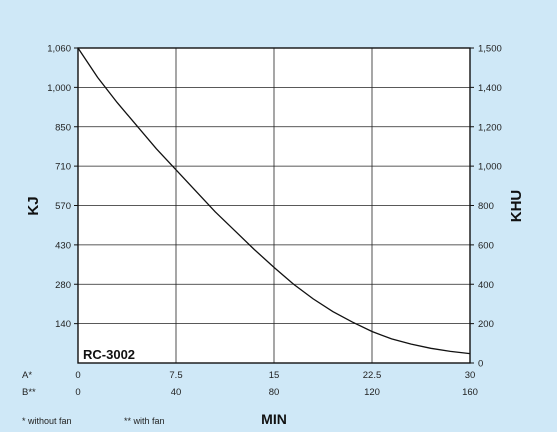 The width and height of the screenshot is (557, 432). Describe the element at coordinates (175, 375) in the screenshot. I see `x-tick-label: 7.5` at that location.